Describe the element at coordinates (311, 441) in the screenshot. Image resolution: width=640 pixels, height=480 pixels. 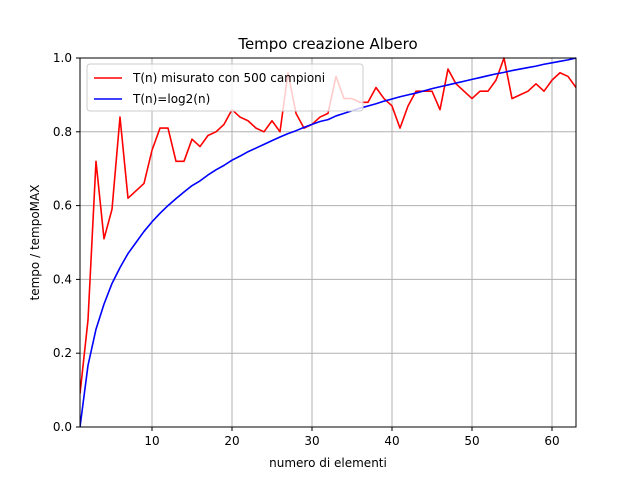
I see `x-tick-label: 30` at that location.